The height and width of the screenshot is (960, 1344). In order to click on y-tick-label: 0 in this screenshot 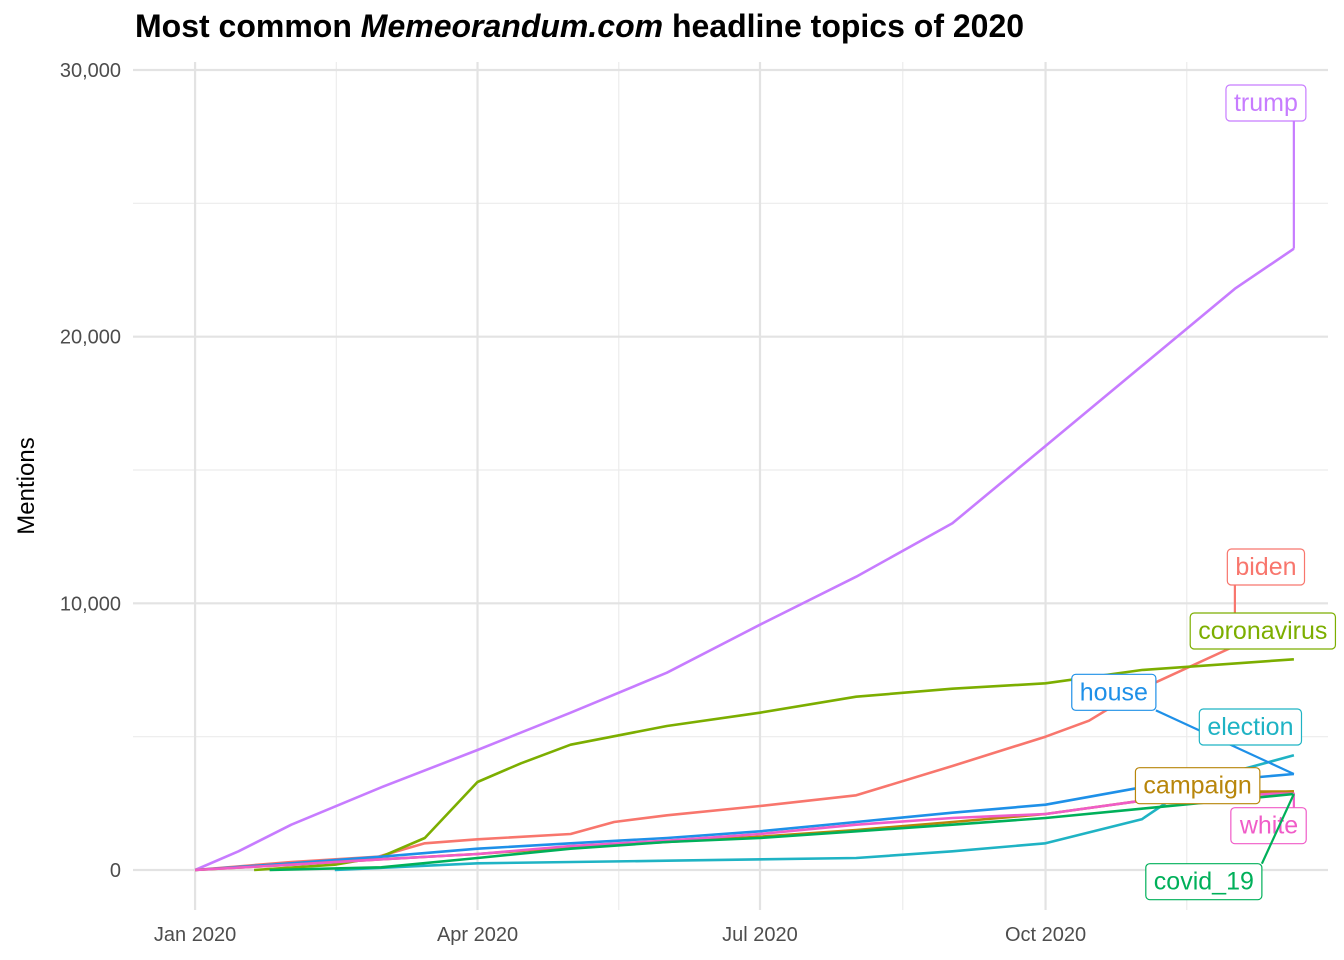, I will do `click(115, 871)`.